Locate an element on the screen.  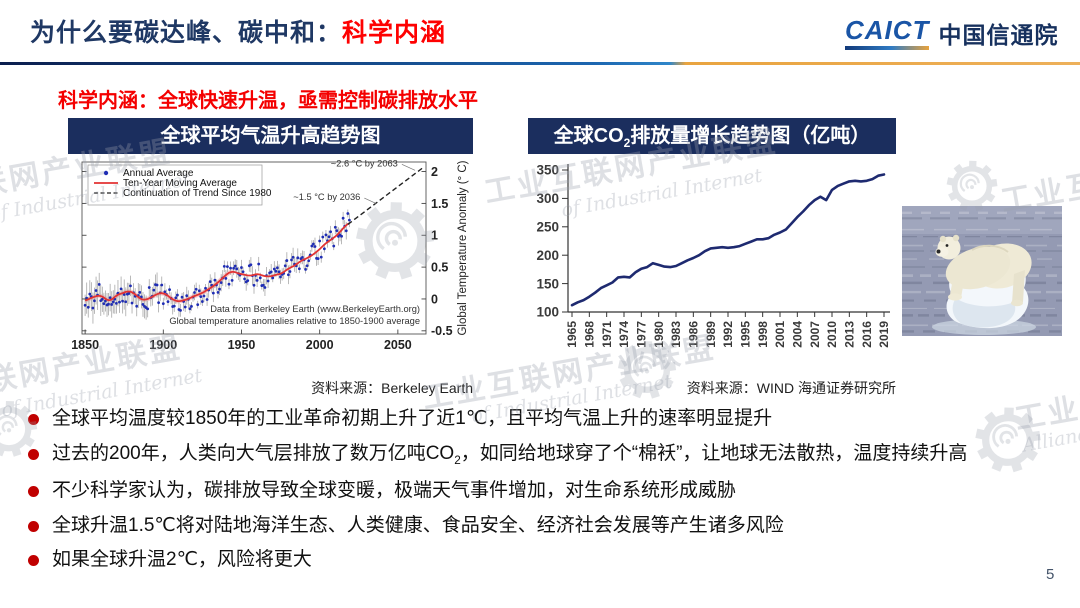
svg-text:Global Temperature Anomaly (°: Global Temperature Anomaly (° C) is located at coordinates (463, 247).